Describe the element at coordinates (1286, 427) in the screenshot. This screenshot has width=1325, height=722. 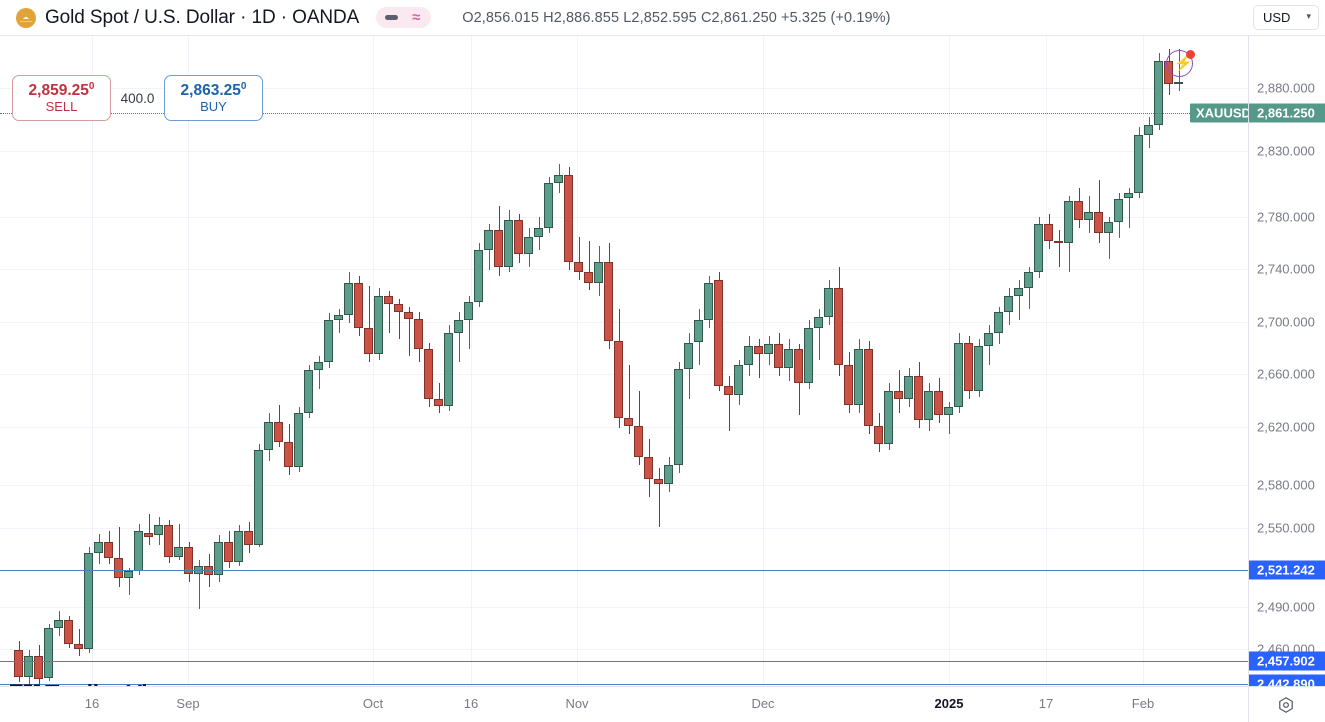
I see `price-tick: 2,620.000` at that location.